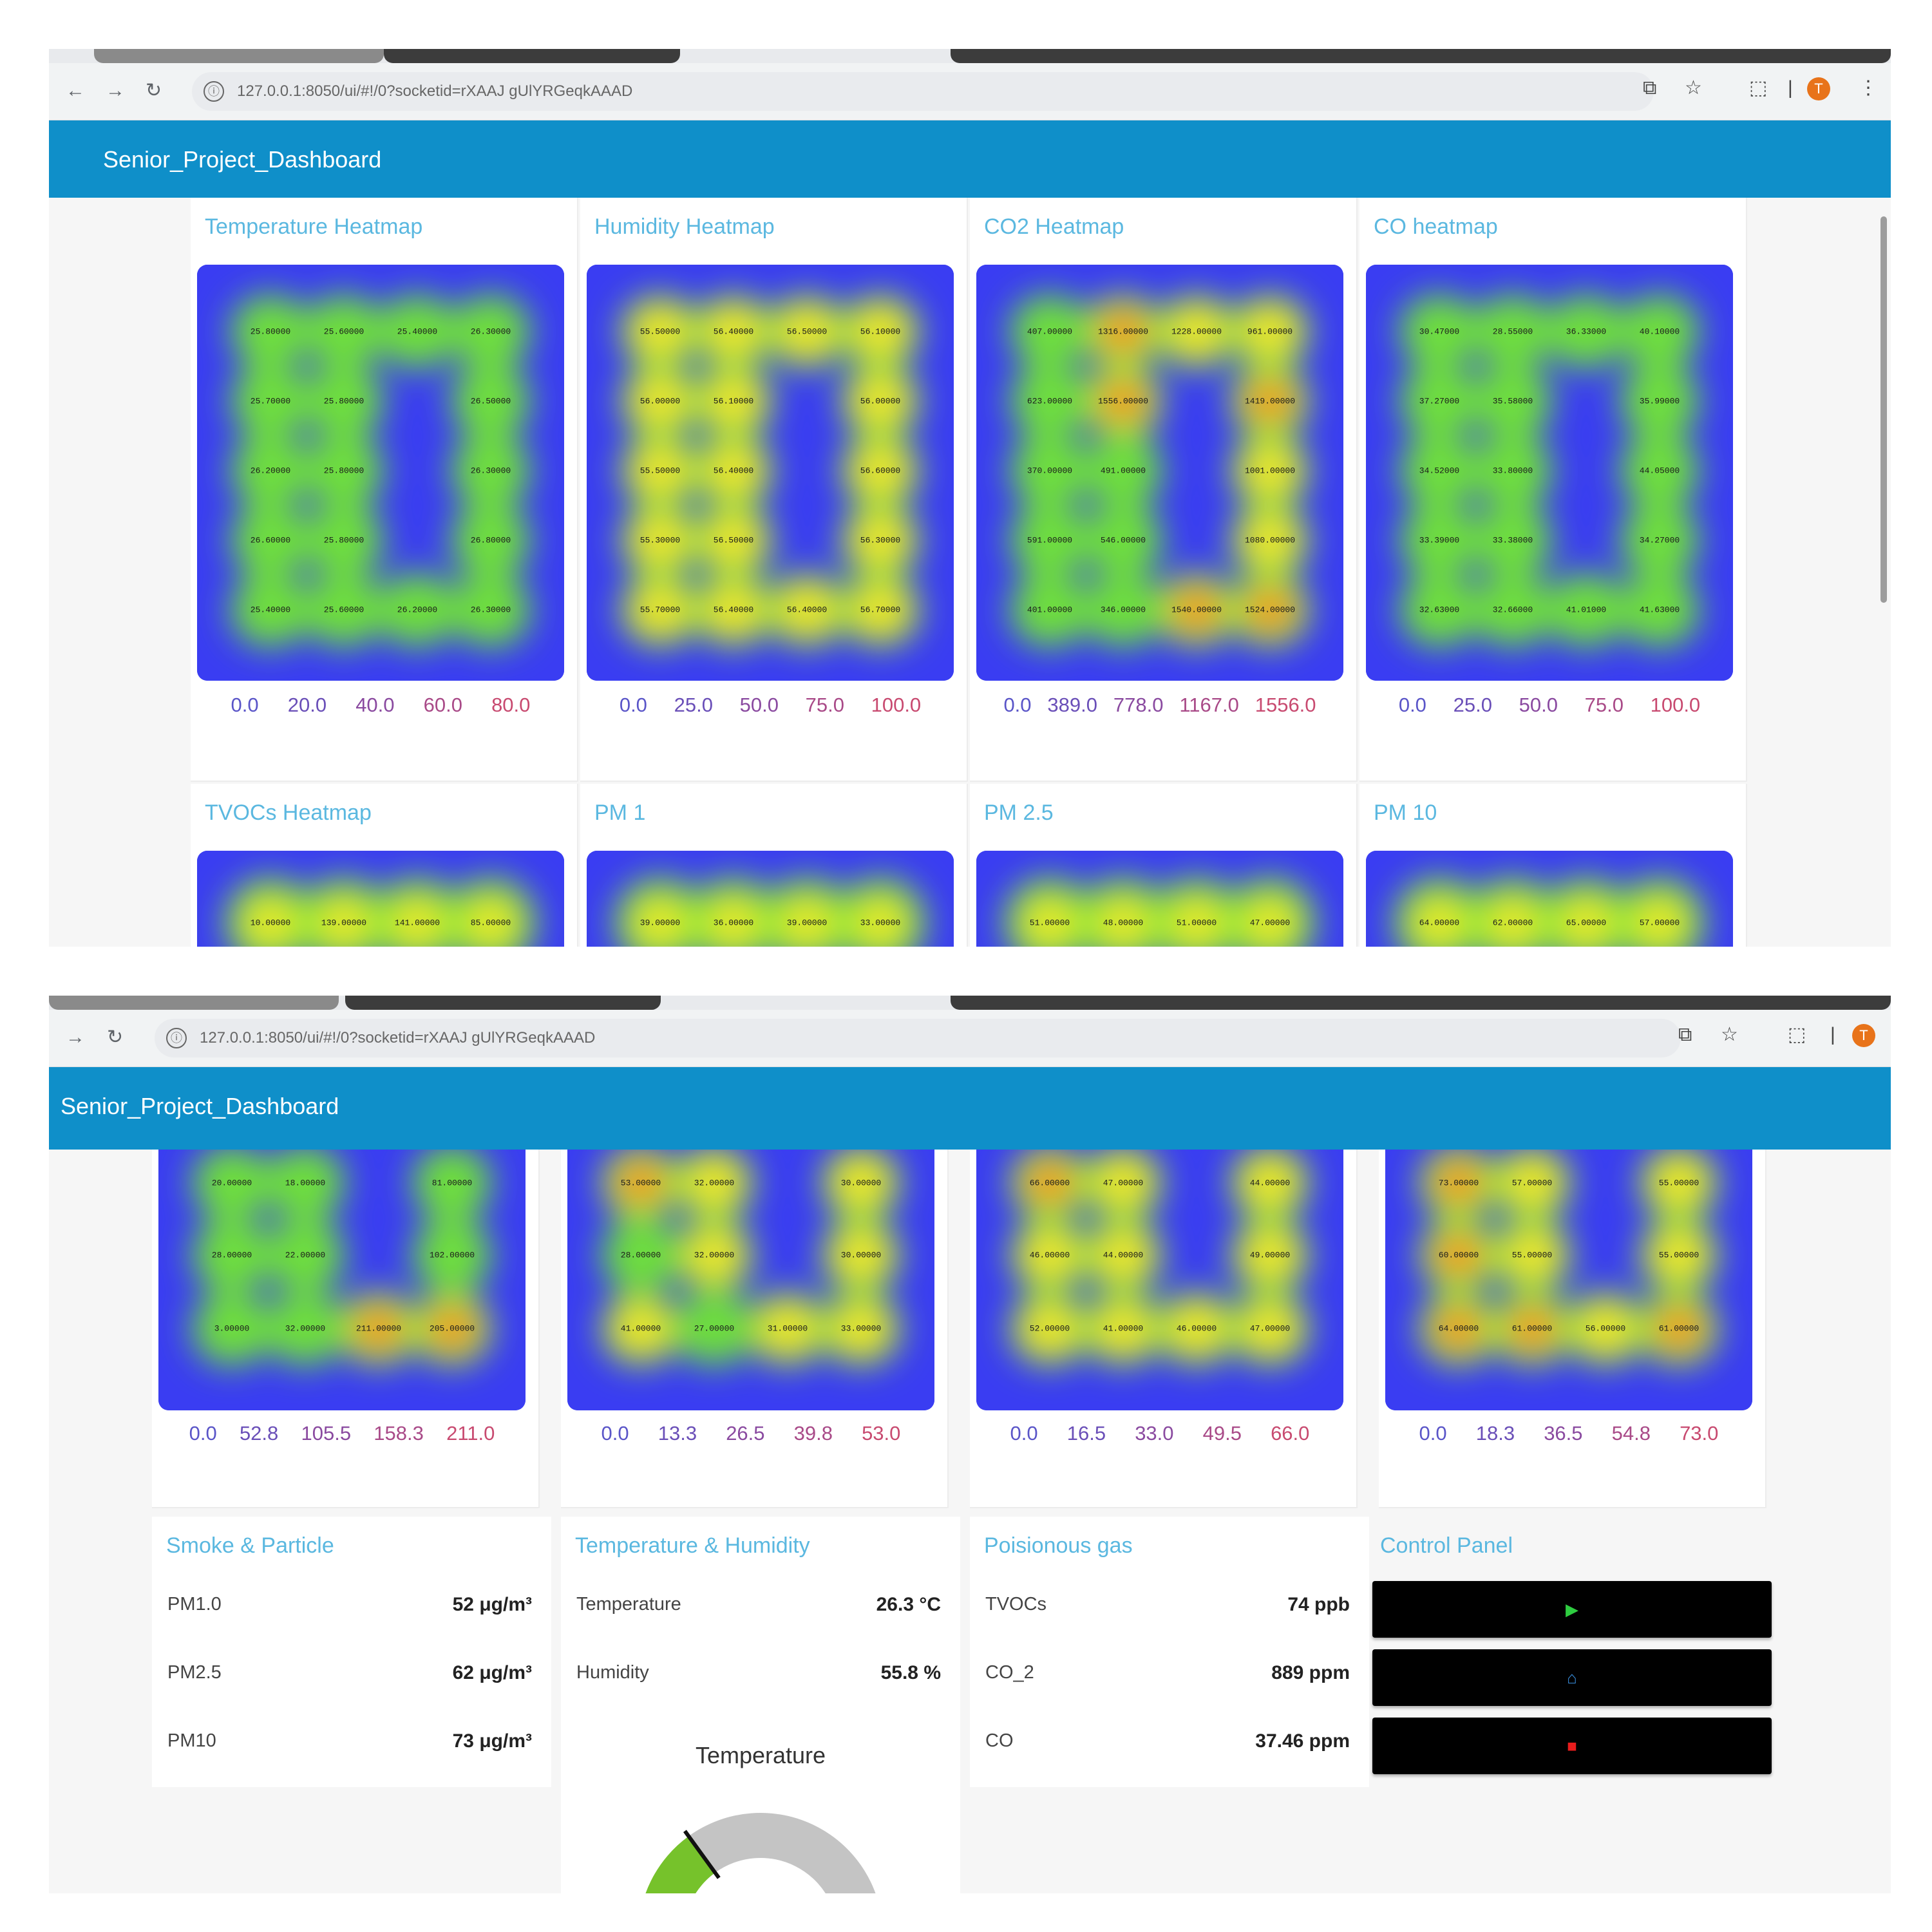  Describe the element at coordinates (417, 332) in the screenshot. I see `heatmap-value: 25.40000` at that location.